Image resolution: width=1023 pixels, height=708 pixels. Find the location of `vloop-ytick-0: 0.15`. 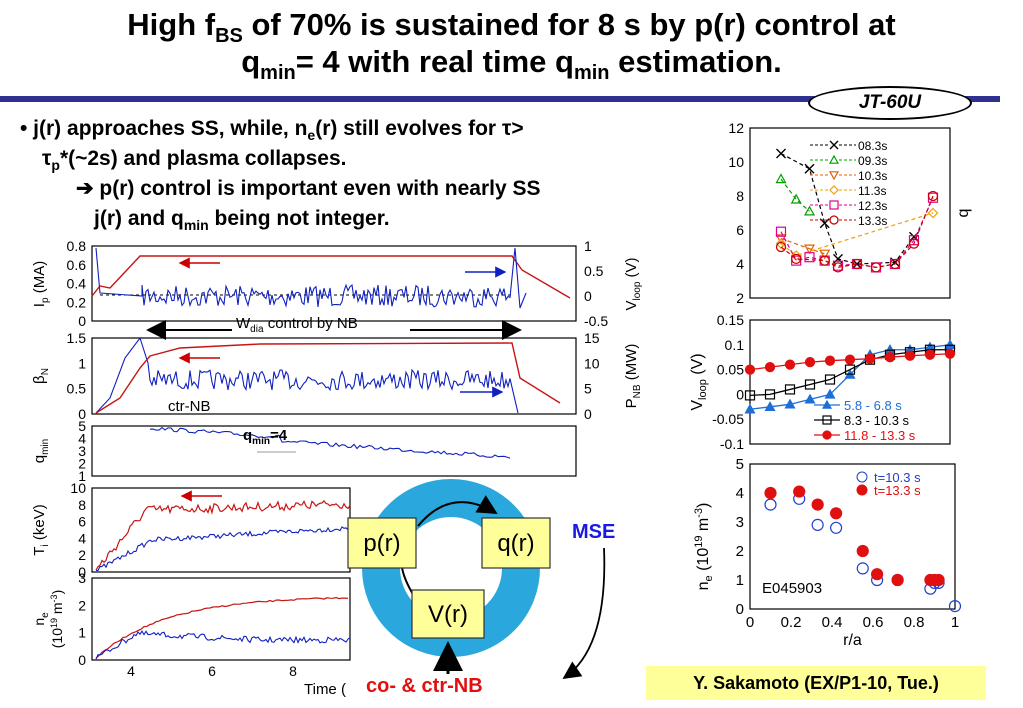

vloop-ytick-0: 0.15 is located at coordinates (730, 320).